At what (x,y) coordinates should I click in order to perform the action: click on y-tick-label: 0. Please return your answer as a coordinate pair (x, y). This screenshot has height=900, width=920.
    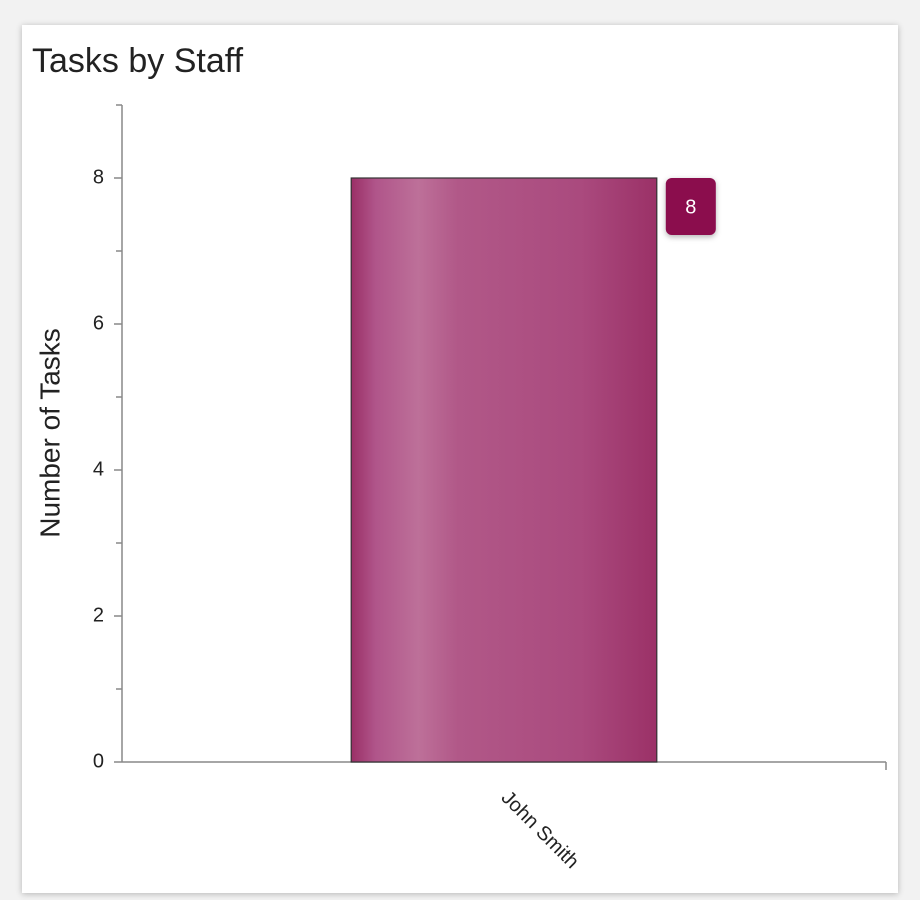
    Looking at the image, I should click on (98, 761).